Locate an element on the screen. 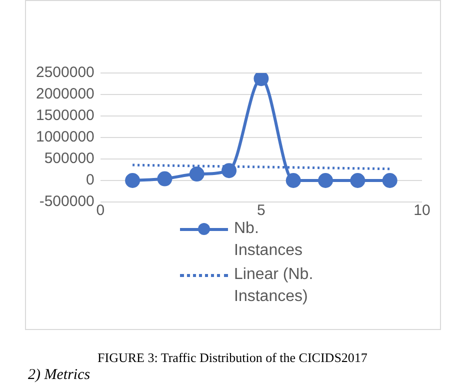 Image resolution: width=465 pixels, height=388 pixels. y-tick-label: 1000000 is located at coordinates (65, 137).